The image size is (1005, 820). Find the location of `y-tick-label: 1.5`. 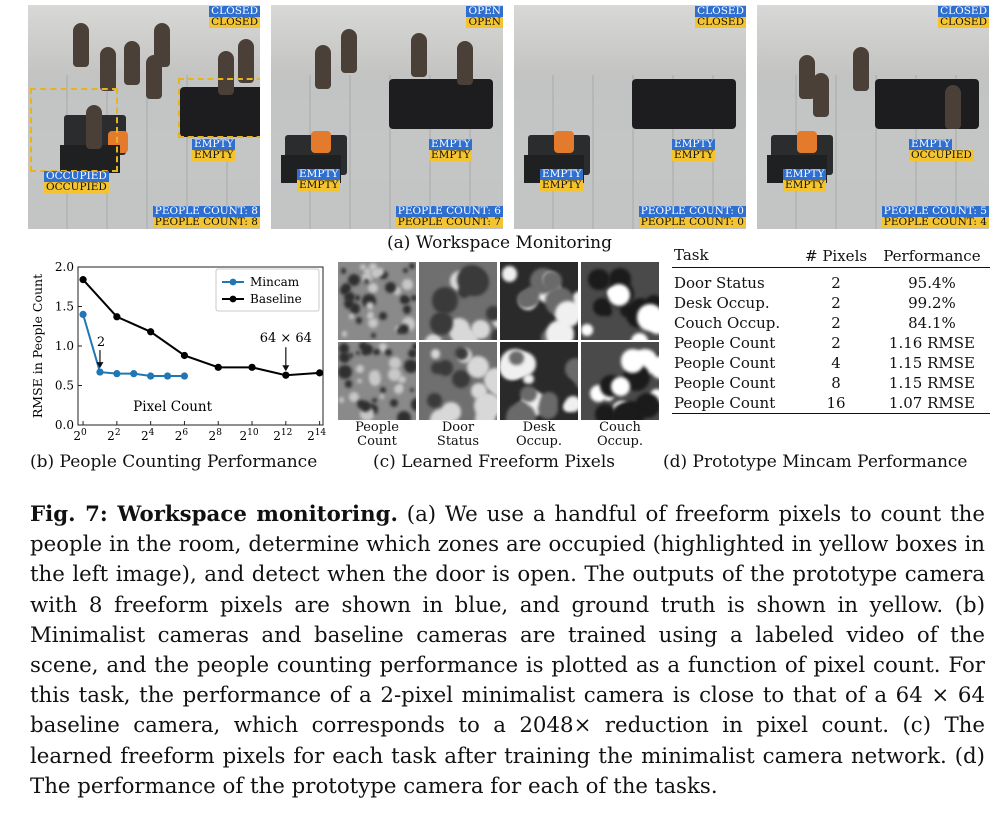

y-tick-label: 1.5 is located at coordinates (64, 307).